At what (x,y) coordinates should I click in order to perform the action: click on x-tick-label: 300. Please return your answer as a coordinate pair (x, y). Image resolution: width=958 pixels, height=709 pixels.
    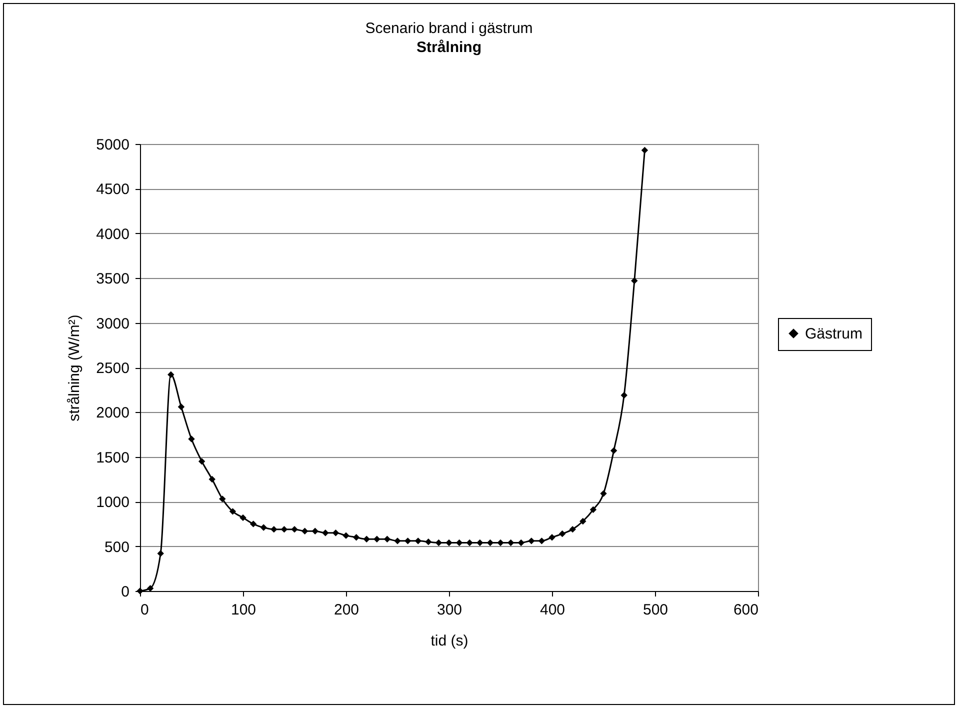
    Looking at the image, I should click on (449, 610).